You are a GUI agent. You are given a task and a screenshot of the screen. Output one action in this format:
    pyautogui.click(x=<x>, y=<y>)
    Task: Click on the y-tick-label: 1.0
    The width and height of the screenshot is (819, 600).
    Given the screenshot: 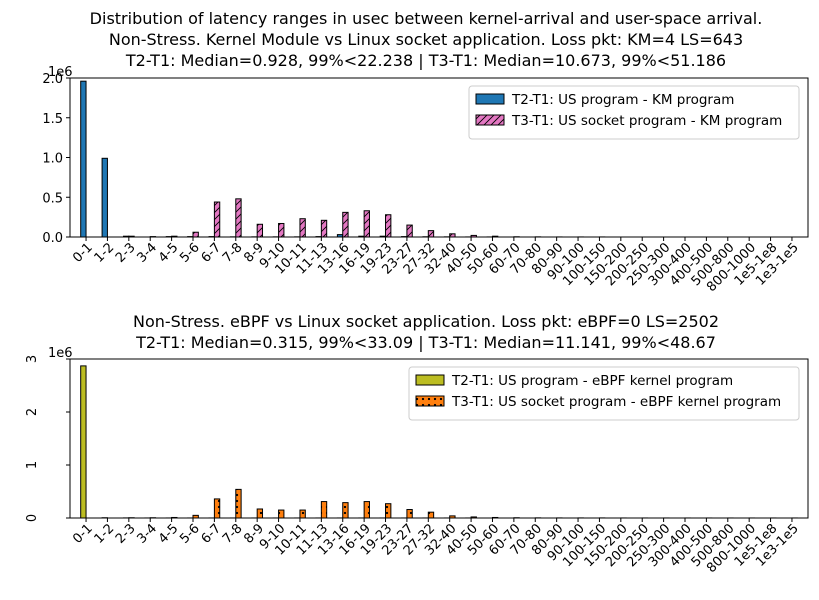 What is the action you would take?
    pyautogui.click(x=52, y=159)
    